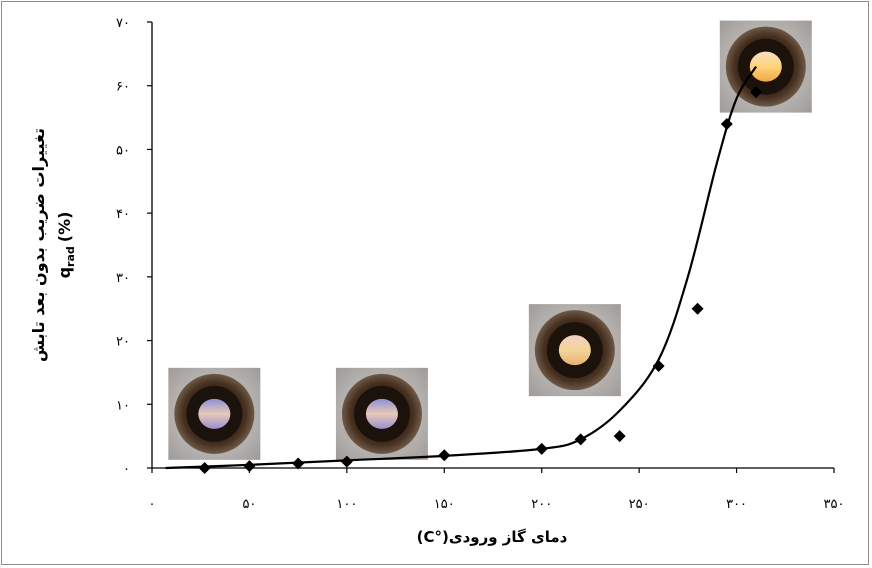 The width and height of the screenshot is (872, 568). Describe the element at coordinates (381, 413) in the screenshot. I see `photo-115c` at that location.